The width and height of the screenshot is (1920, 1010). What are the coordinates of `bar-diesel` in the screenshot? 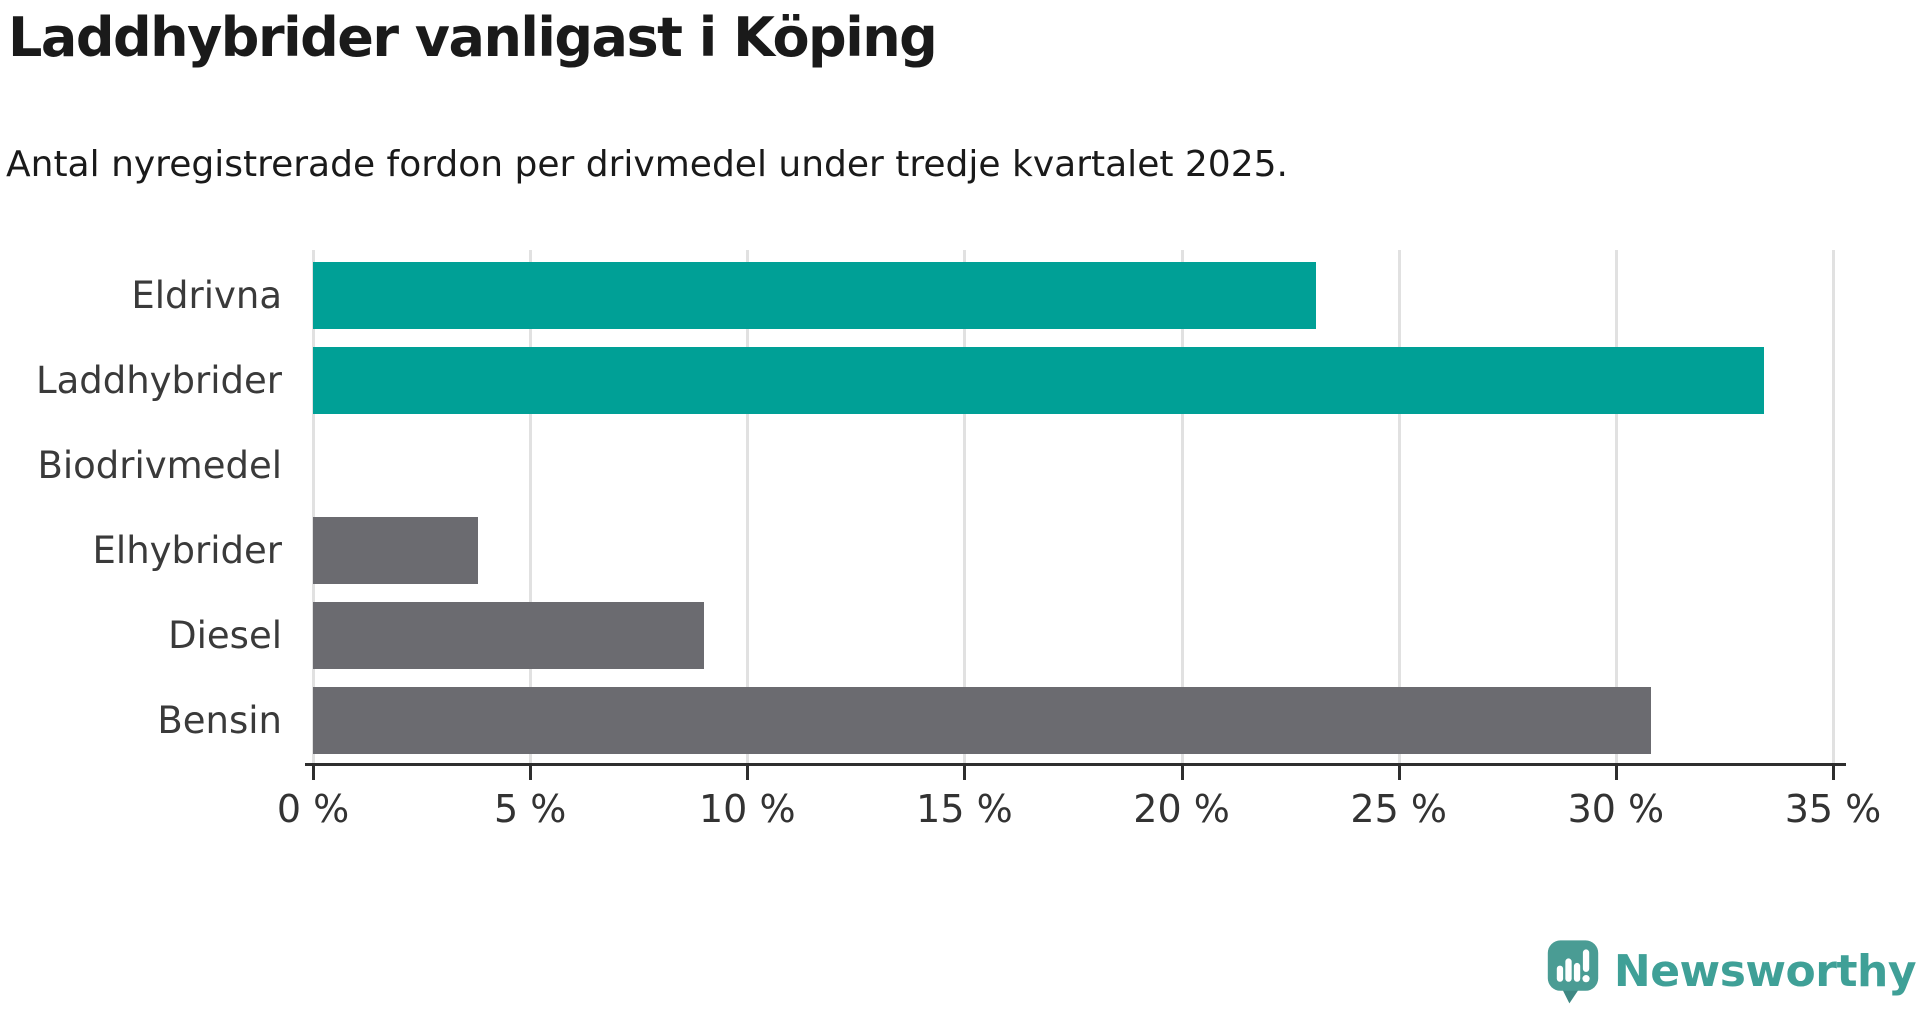 It's located at (508, 635).